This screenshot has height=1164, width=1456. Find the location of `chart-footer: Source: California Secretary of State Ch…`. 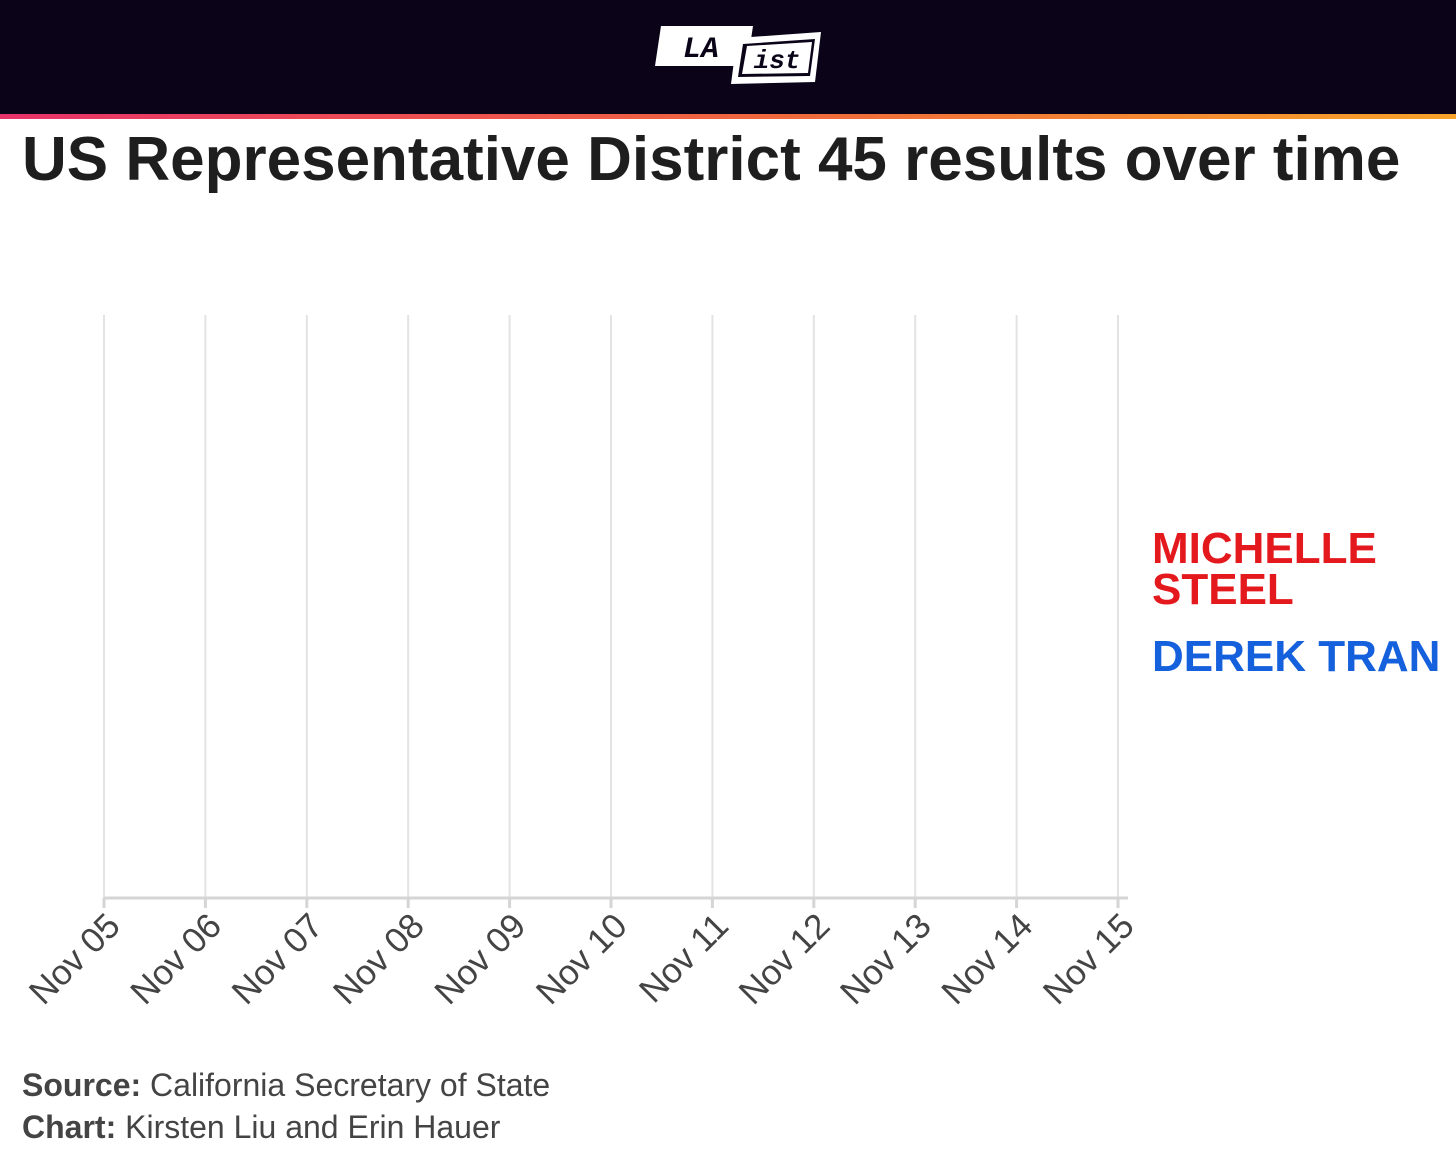

chart-footer: Source: California Secretary of State Ch… is located at coordinates (286, 1106).